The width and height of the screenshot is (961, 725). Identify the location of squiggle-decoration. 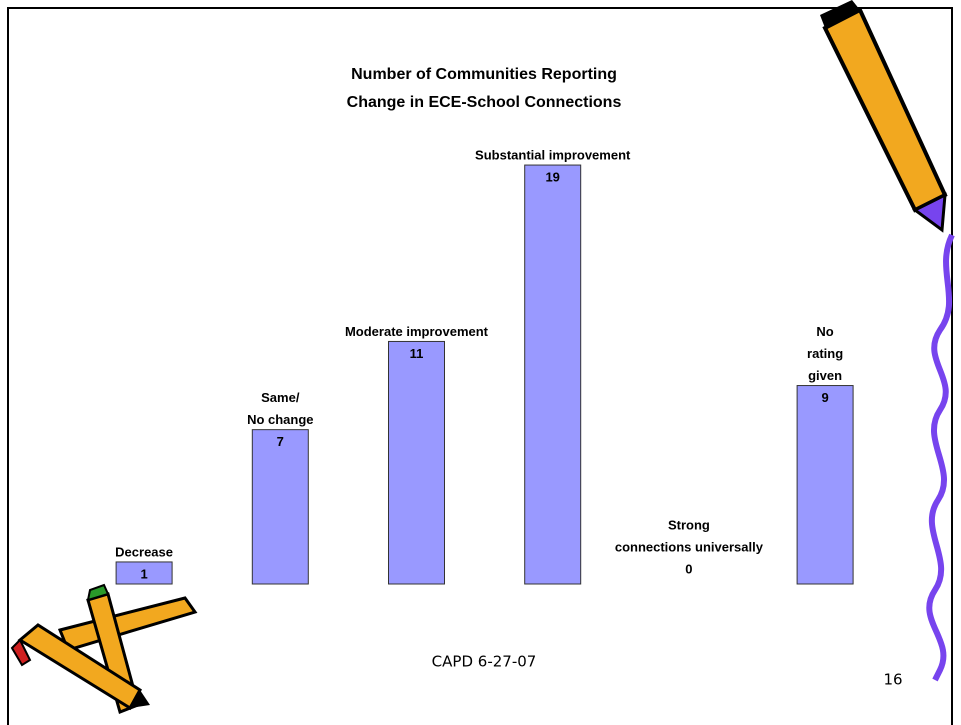
(940, 457).